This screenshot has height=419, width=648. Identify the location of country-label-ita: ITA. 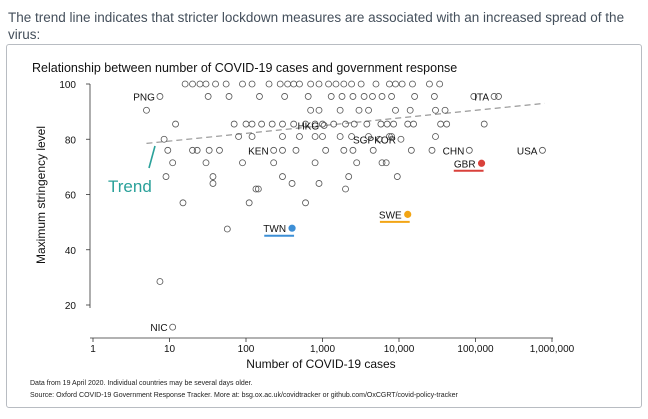
(481, 97).